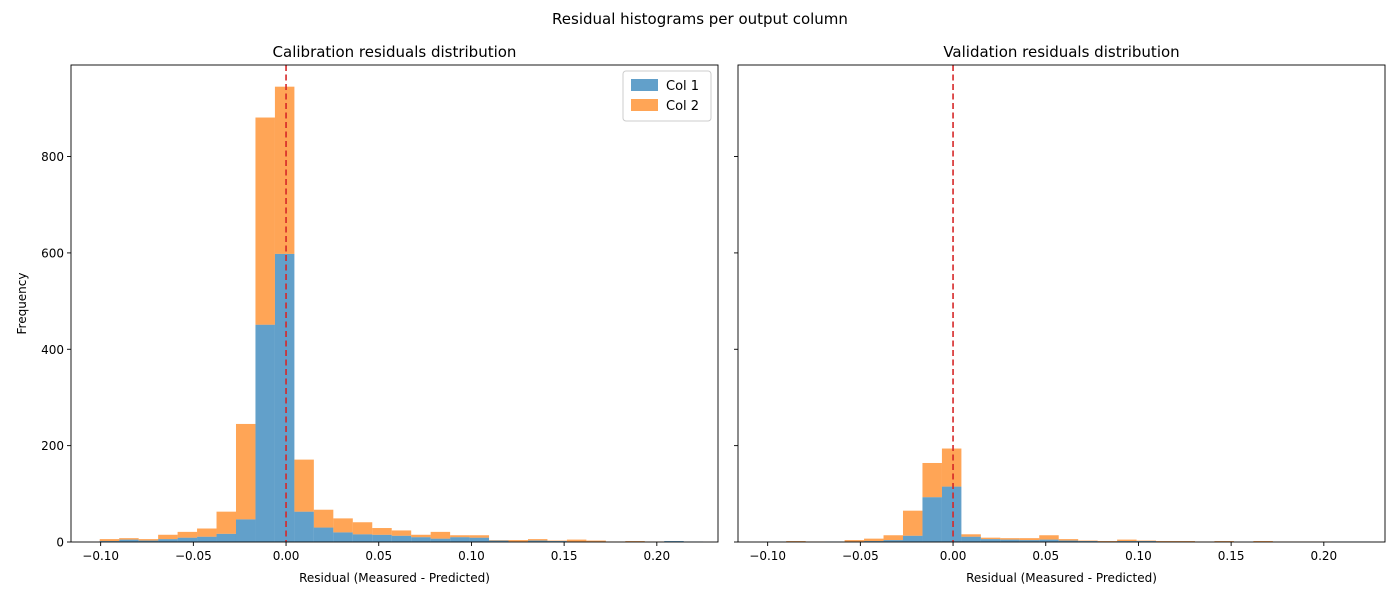  I want to click on validation-xtick-label: 0.10, so click(1138, 556).